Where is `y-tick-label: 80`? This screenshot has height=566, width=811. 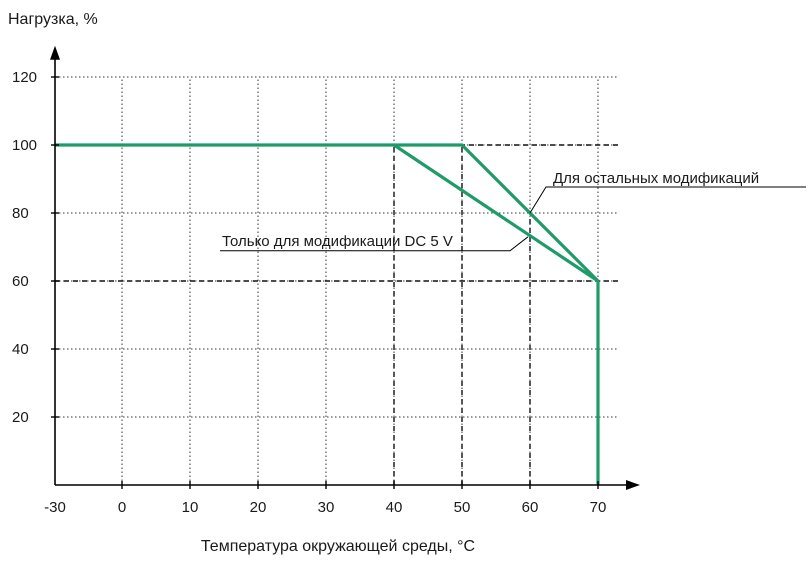
y-tick-label: 80 is located at coordinates (20, 213).